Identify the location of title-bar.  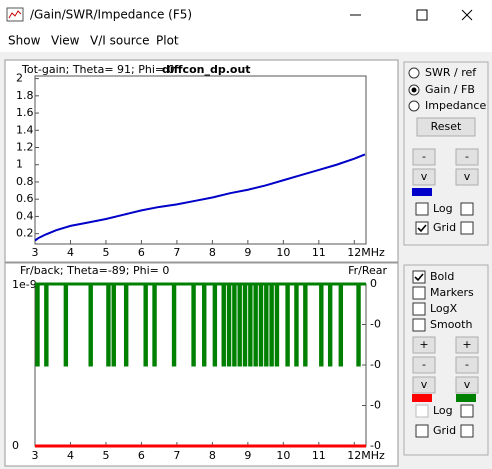
(246, 15).